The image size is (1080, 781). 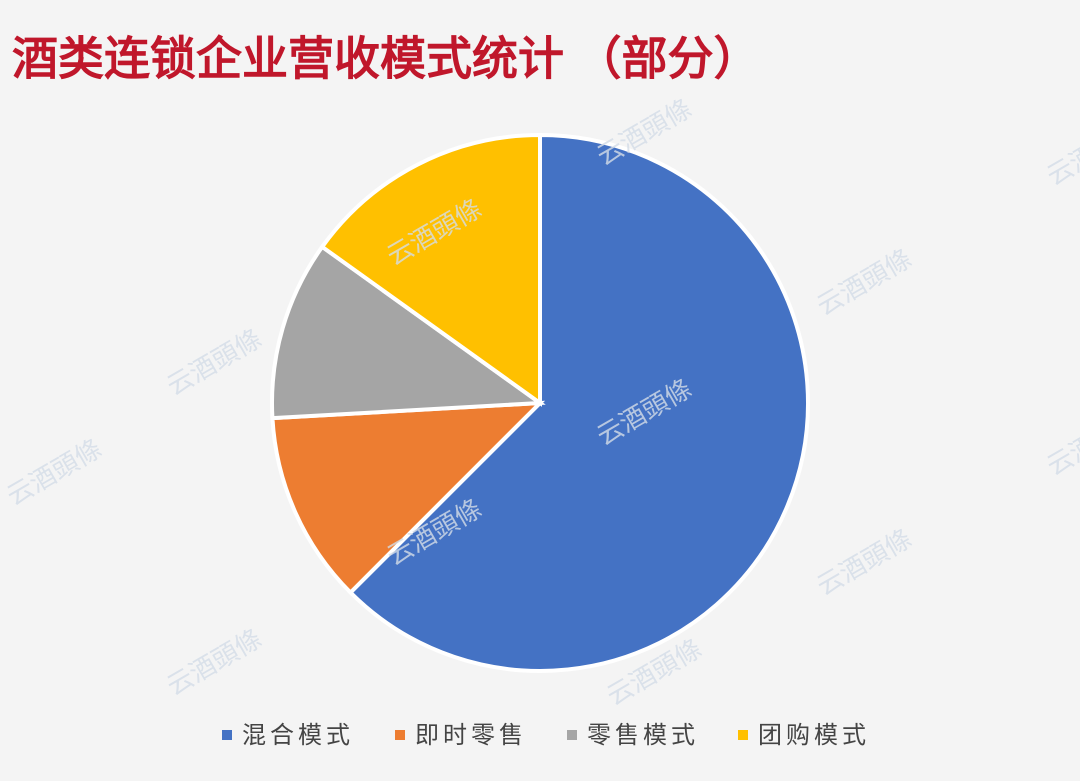 I want to click on legend-label: 混合模式, so click(x=298, y=735).